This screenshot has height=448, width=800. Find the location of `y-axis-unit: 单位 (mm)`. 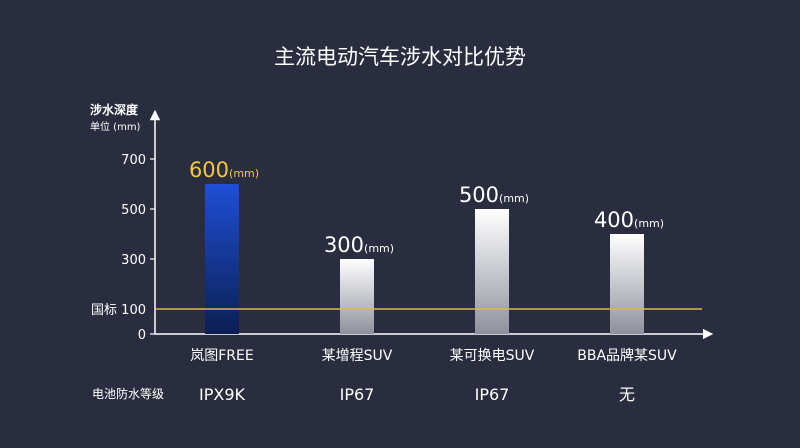

y-axis-unit: 单位 (mm) is located at coordinates (115, 126).